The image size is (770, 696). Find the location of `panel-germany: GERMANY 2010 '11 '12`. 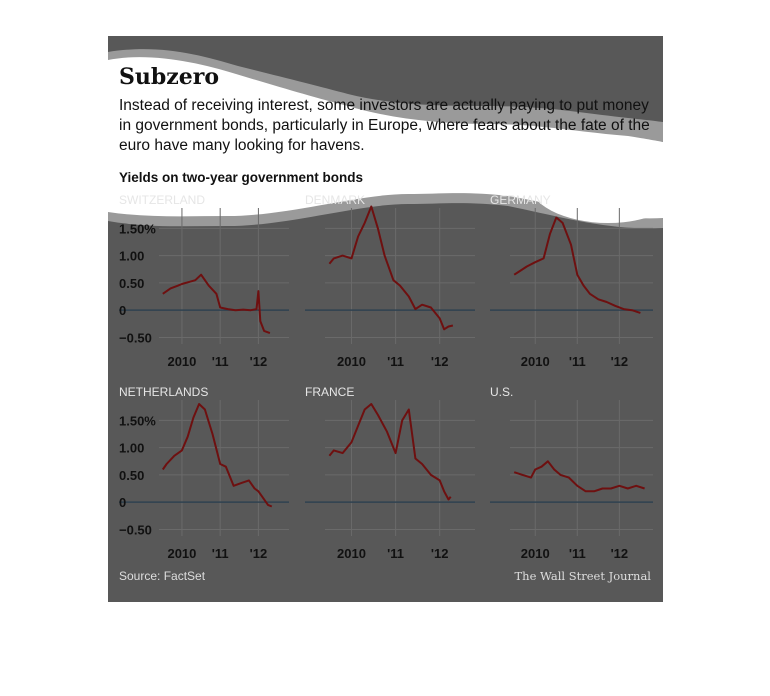

panel-germany: GERMANY 2010 '11 '12 is located at coordinates (571, 281).